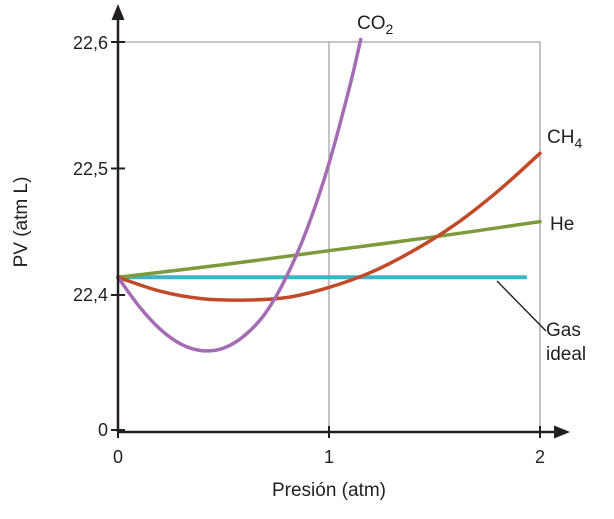 The width and height of the screenshot is (614, 519). I want to click on ch4-series-label: CH4, so click(564, 140).